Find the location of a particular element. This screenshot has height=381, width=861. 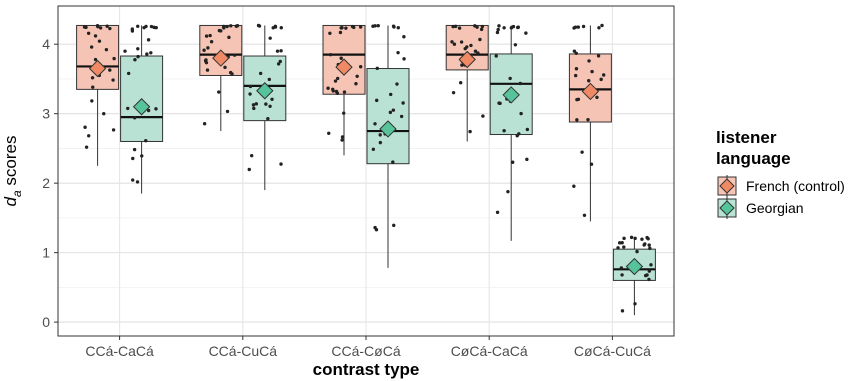

legend-item-0: French (control) is located at coordinates (781, 186).